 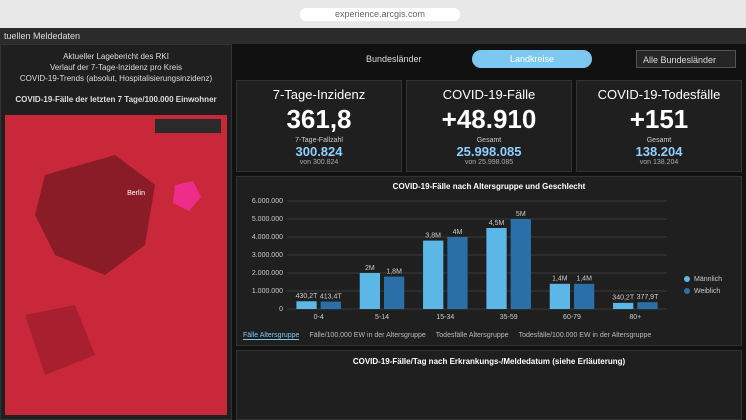 What do you see at coordinates (267, 219) in the screenshot?
I see `y-tick-label: 5.000.000` at bounding box center [267, 219].